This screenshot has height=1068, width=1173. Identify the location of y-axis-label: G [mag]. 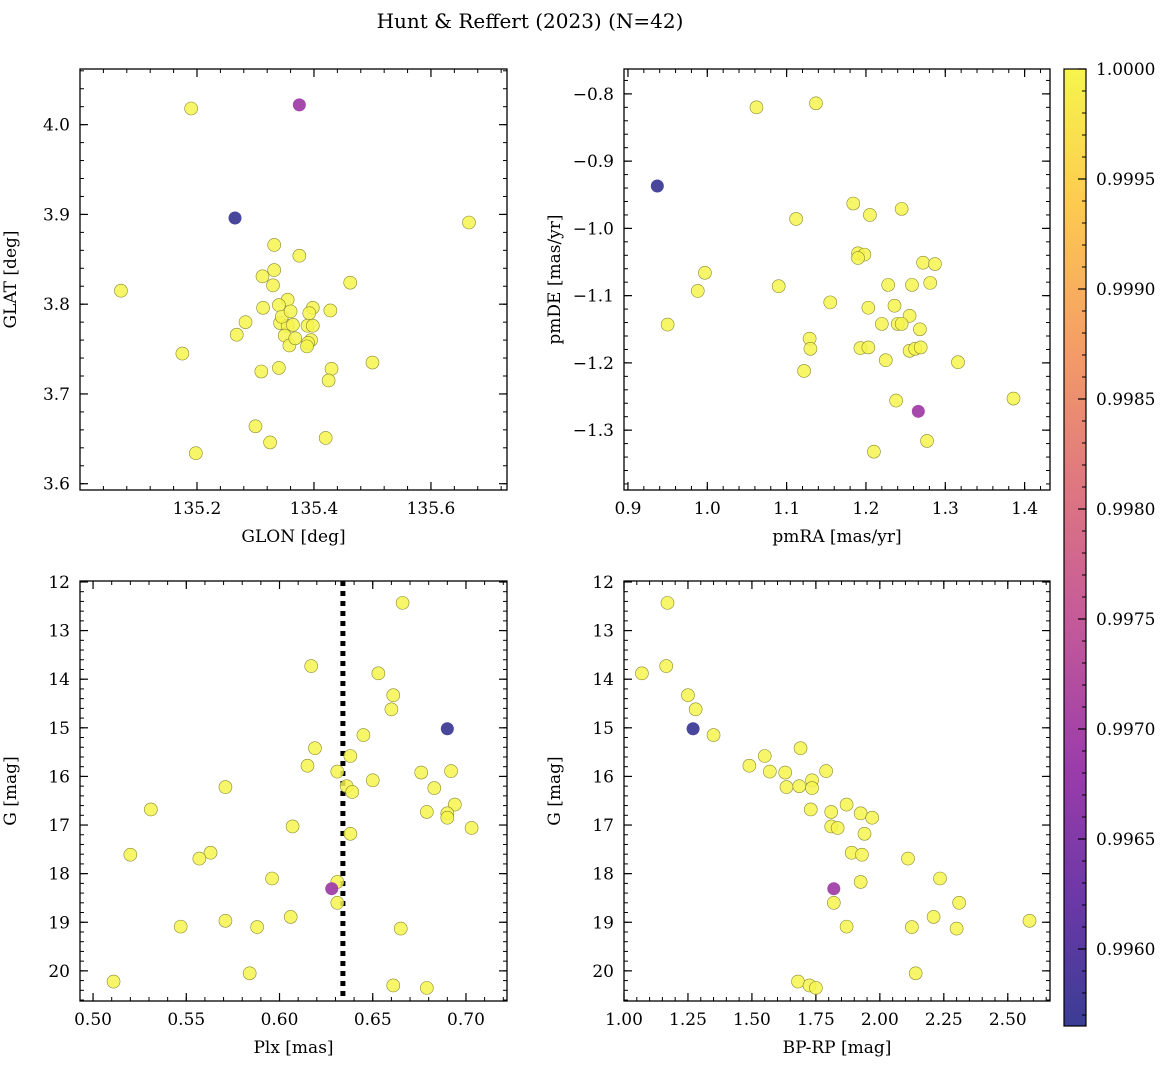
(555, 790).